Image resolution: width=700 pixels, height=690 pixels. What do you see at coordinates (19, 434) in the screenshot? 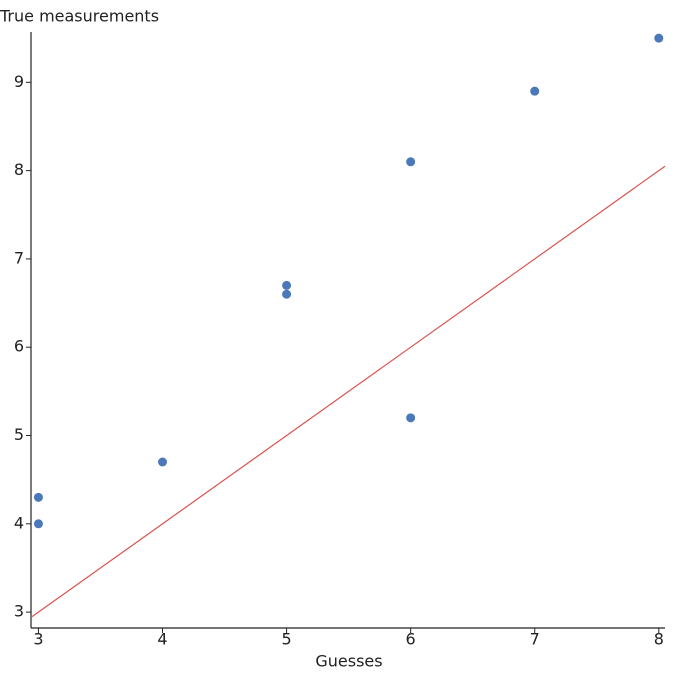
I see `y-tick-label: 5` at bounding box center [19, 434].